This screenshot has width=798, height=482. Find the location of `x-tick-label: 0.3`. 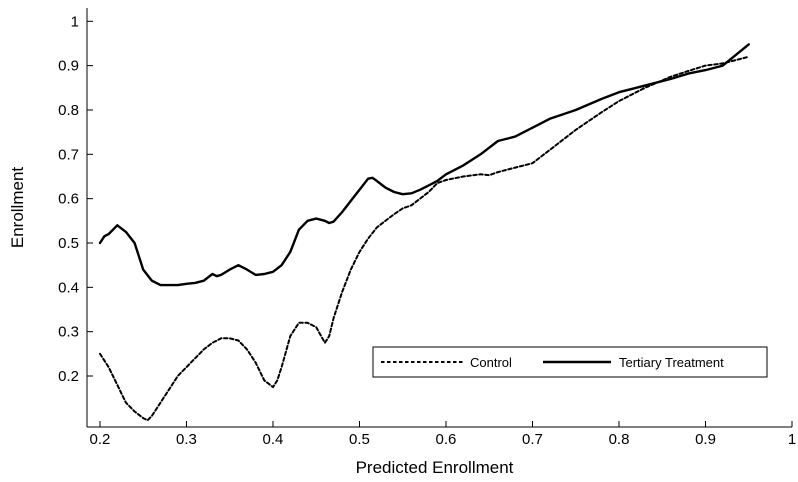

x-tick-label: 0.3 is located at coordinates (186, 439).